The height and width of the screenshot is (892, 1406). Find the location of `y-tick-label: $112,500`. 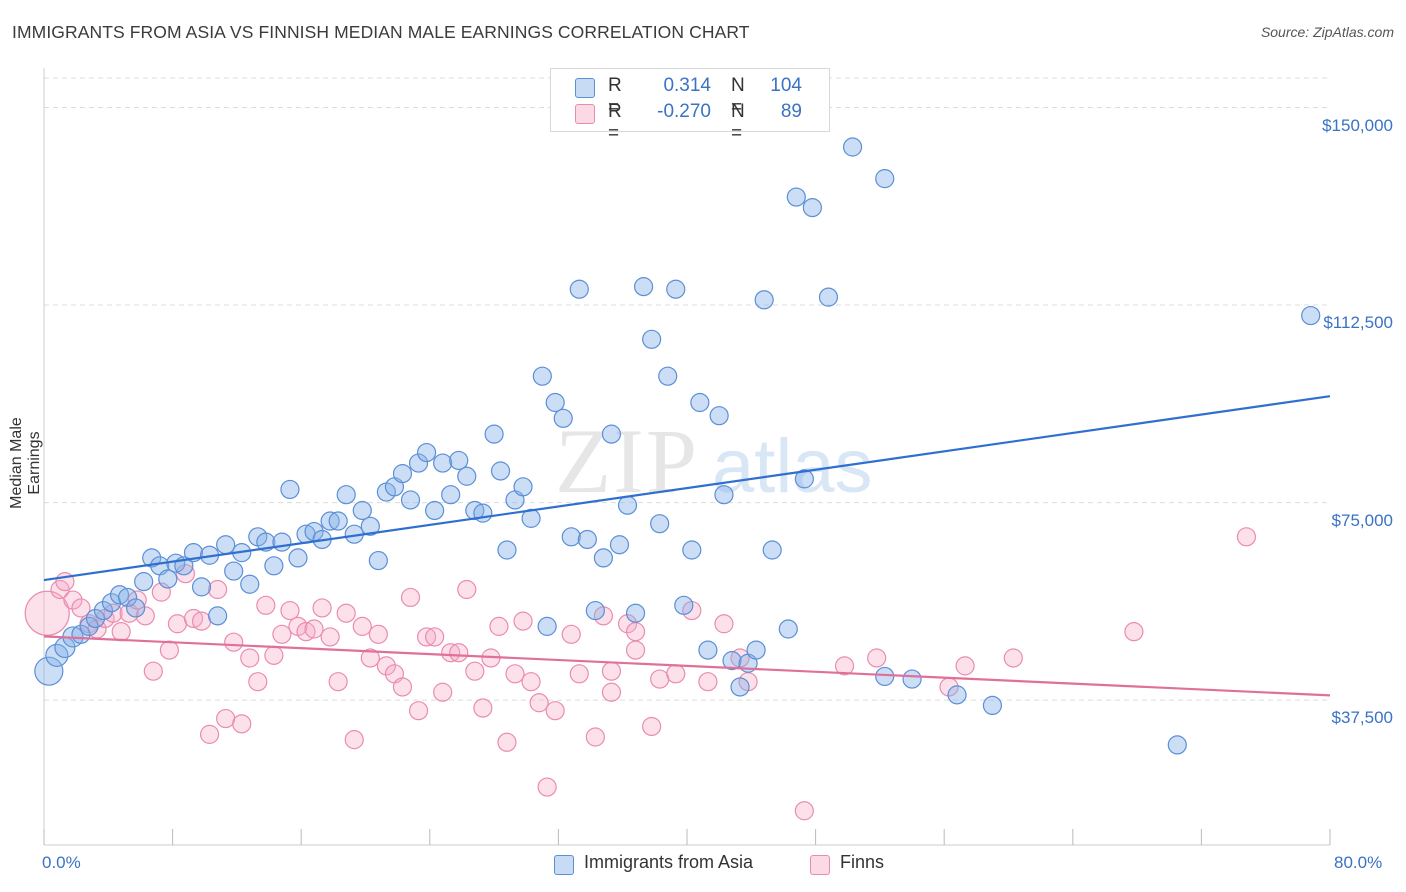

y-tick-label: $112,500 is located at coordinates (1358, 323).